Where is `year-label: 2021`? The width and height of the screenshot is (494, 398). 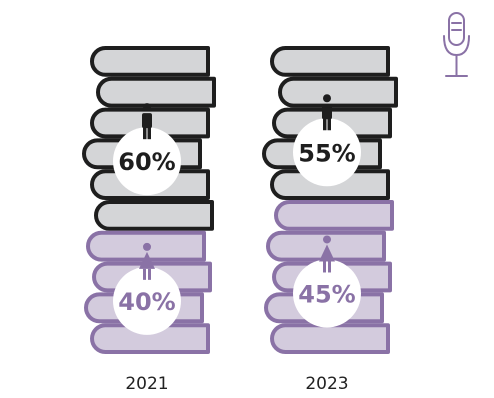 year-label: 2021 is located at coordinates (146, 384).